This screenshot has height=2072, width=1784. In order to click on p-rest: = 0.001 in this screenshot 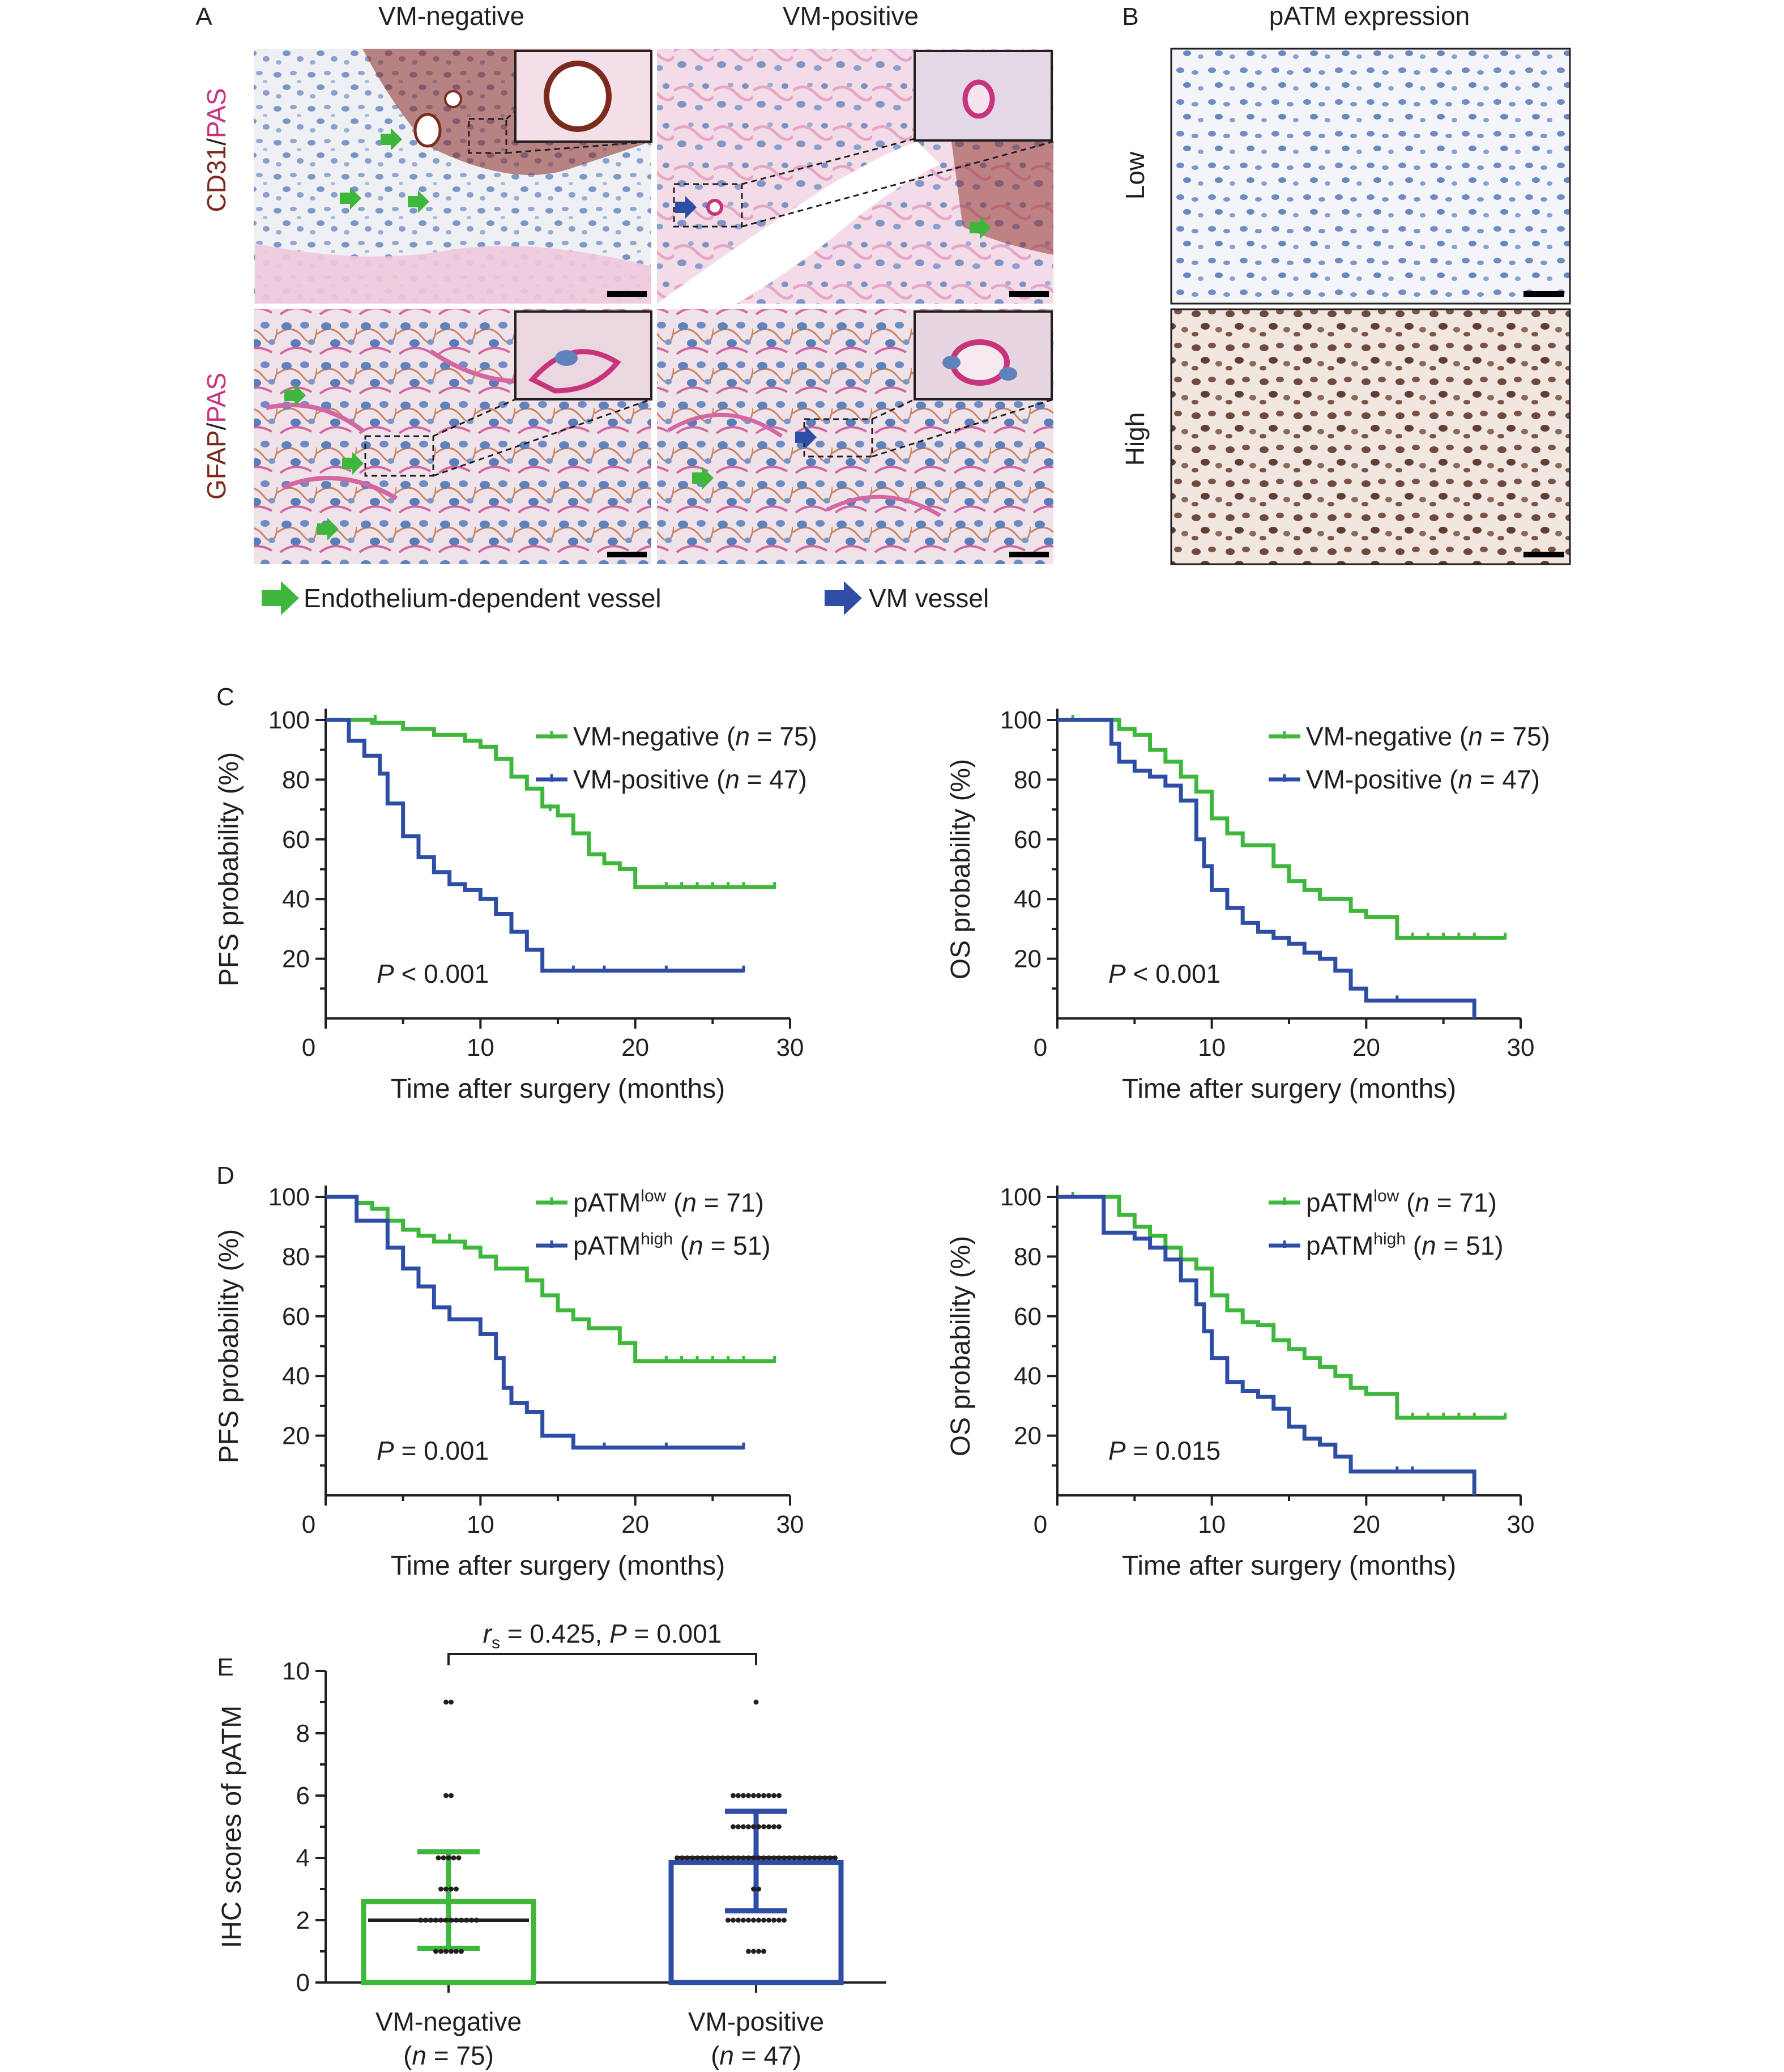, I will do `click(441, 1450)`.